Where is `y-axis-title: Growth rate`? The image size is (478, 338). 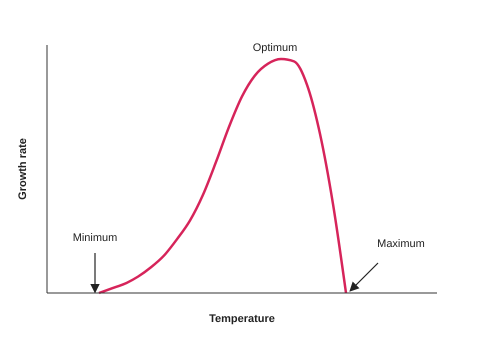 y-axis-title: Growth rate is located at coordinates (22, 169).